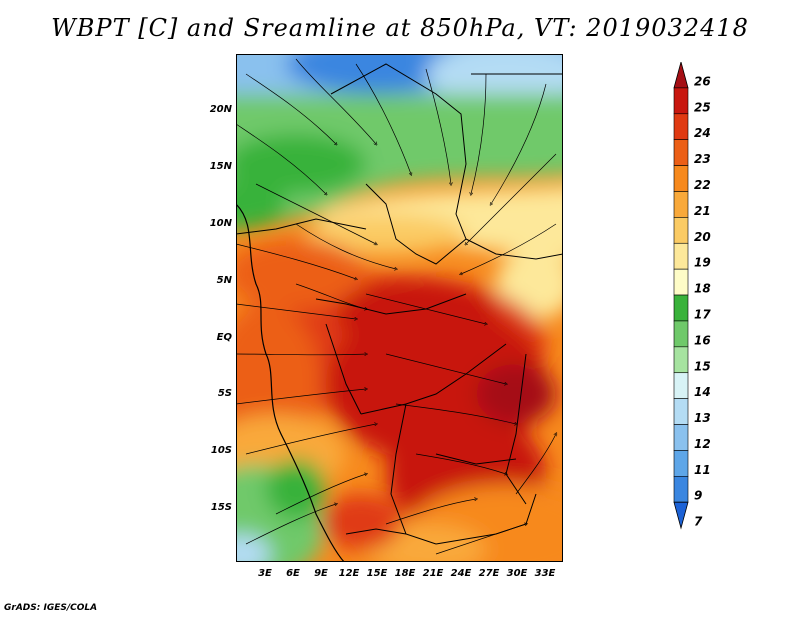 The width and height of the screenshot is (800, 618). Describe the element at coordinates (702, 185) in the screenshot. I see `colorbar-label: 22` at that location.